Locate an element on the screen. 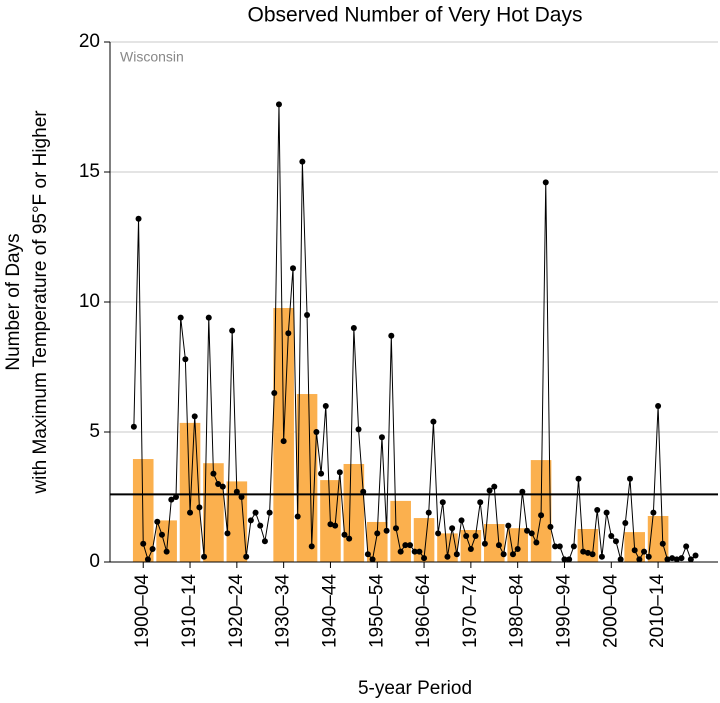  y-tick-label: 10 is located at coordinates (89, 301).